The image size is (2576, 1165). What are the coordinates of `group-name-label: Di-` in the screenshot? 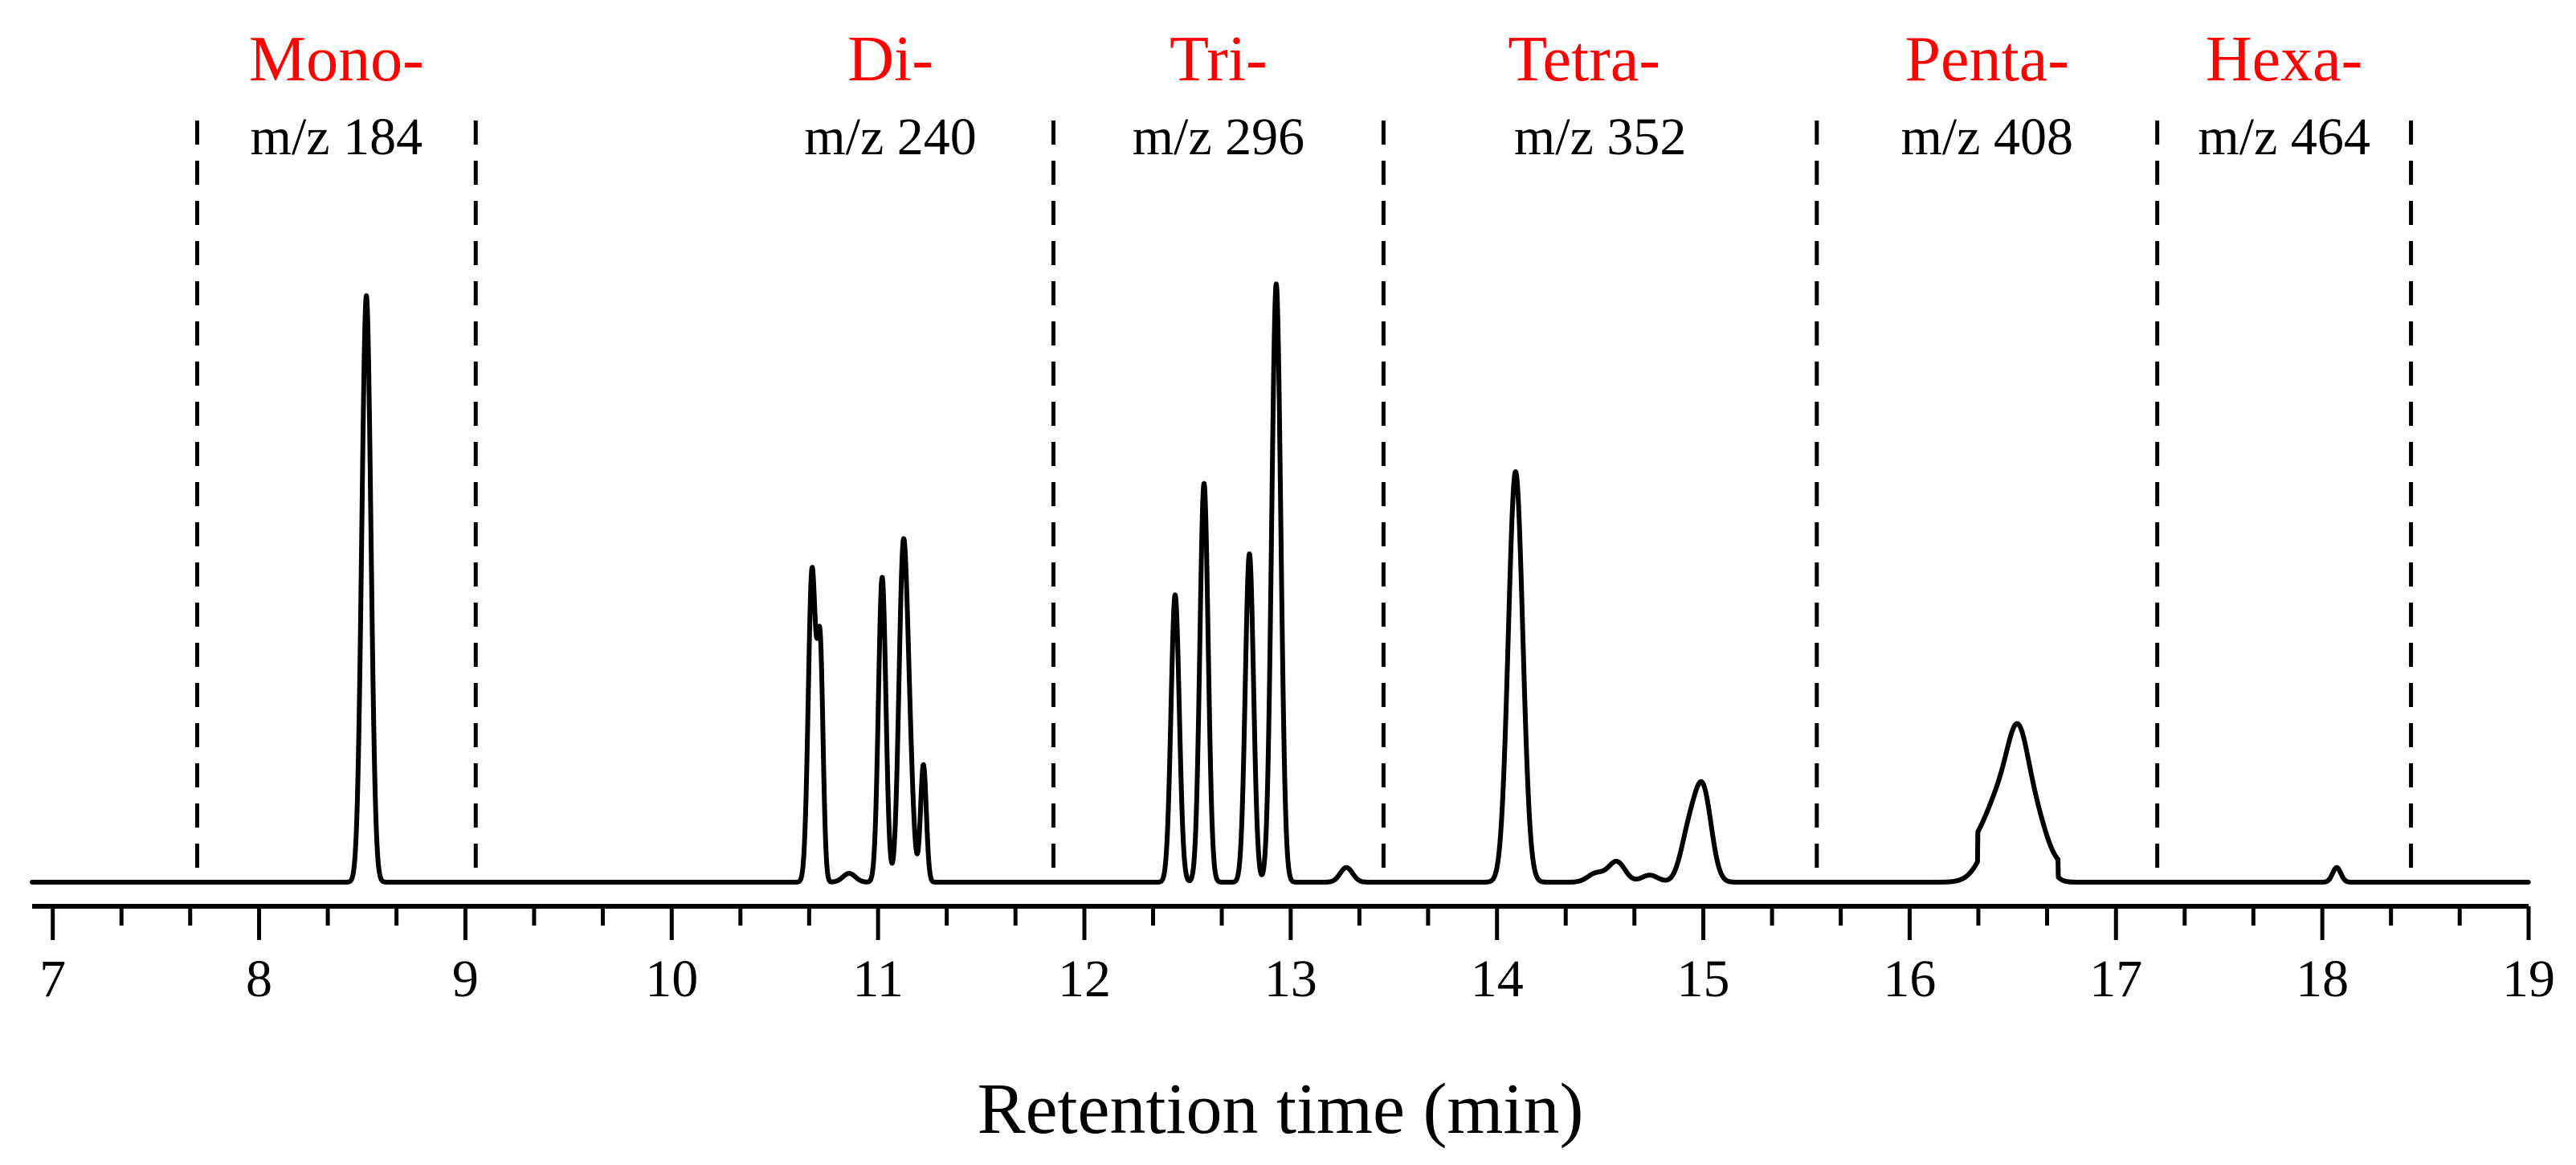 It's located at (890, 59).